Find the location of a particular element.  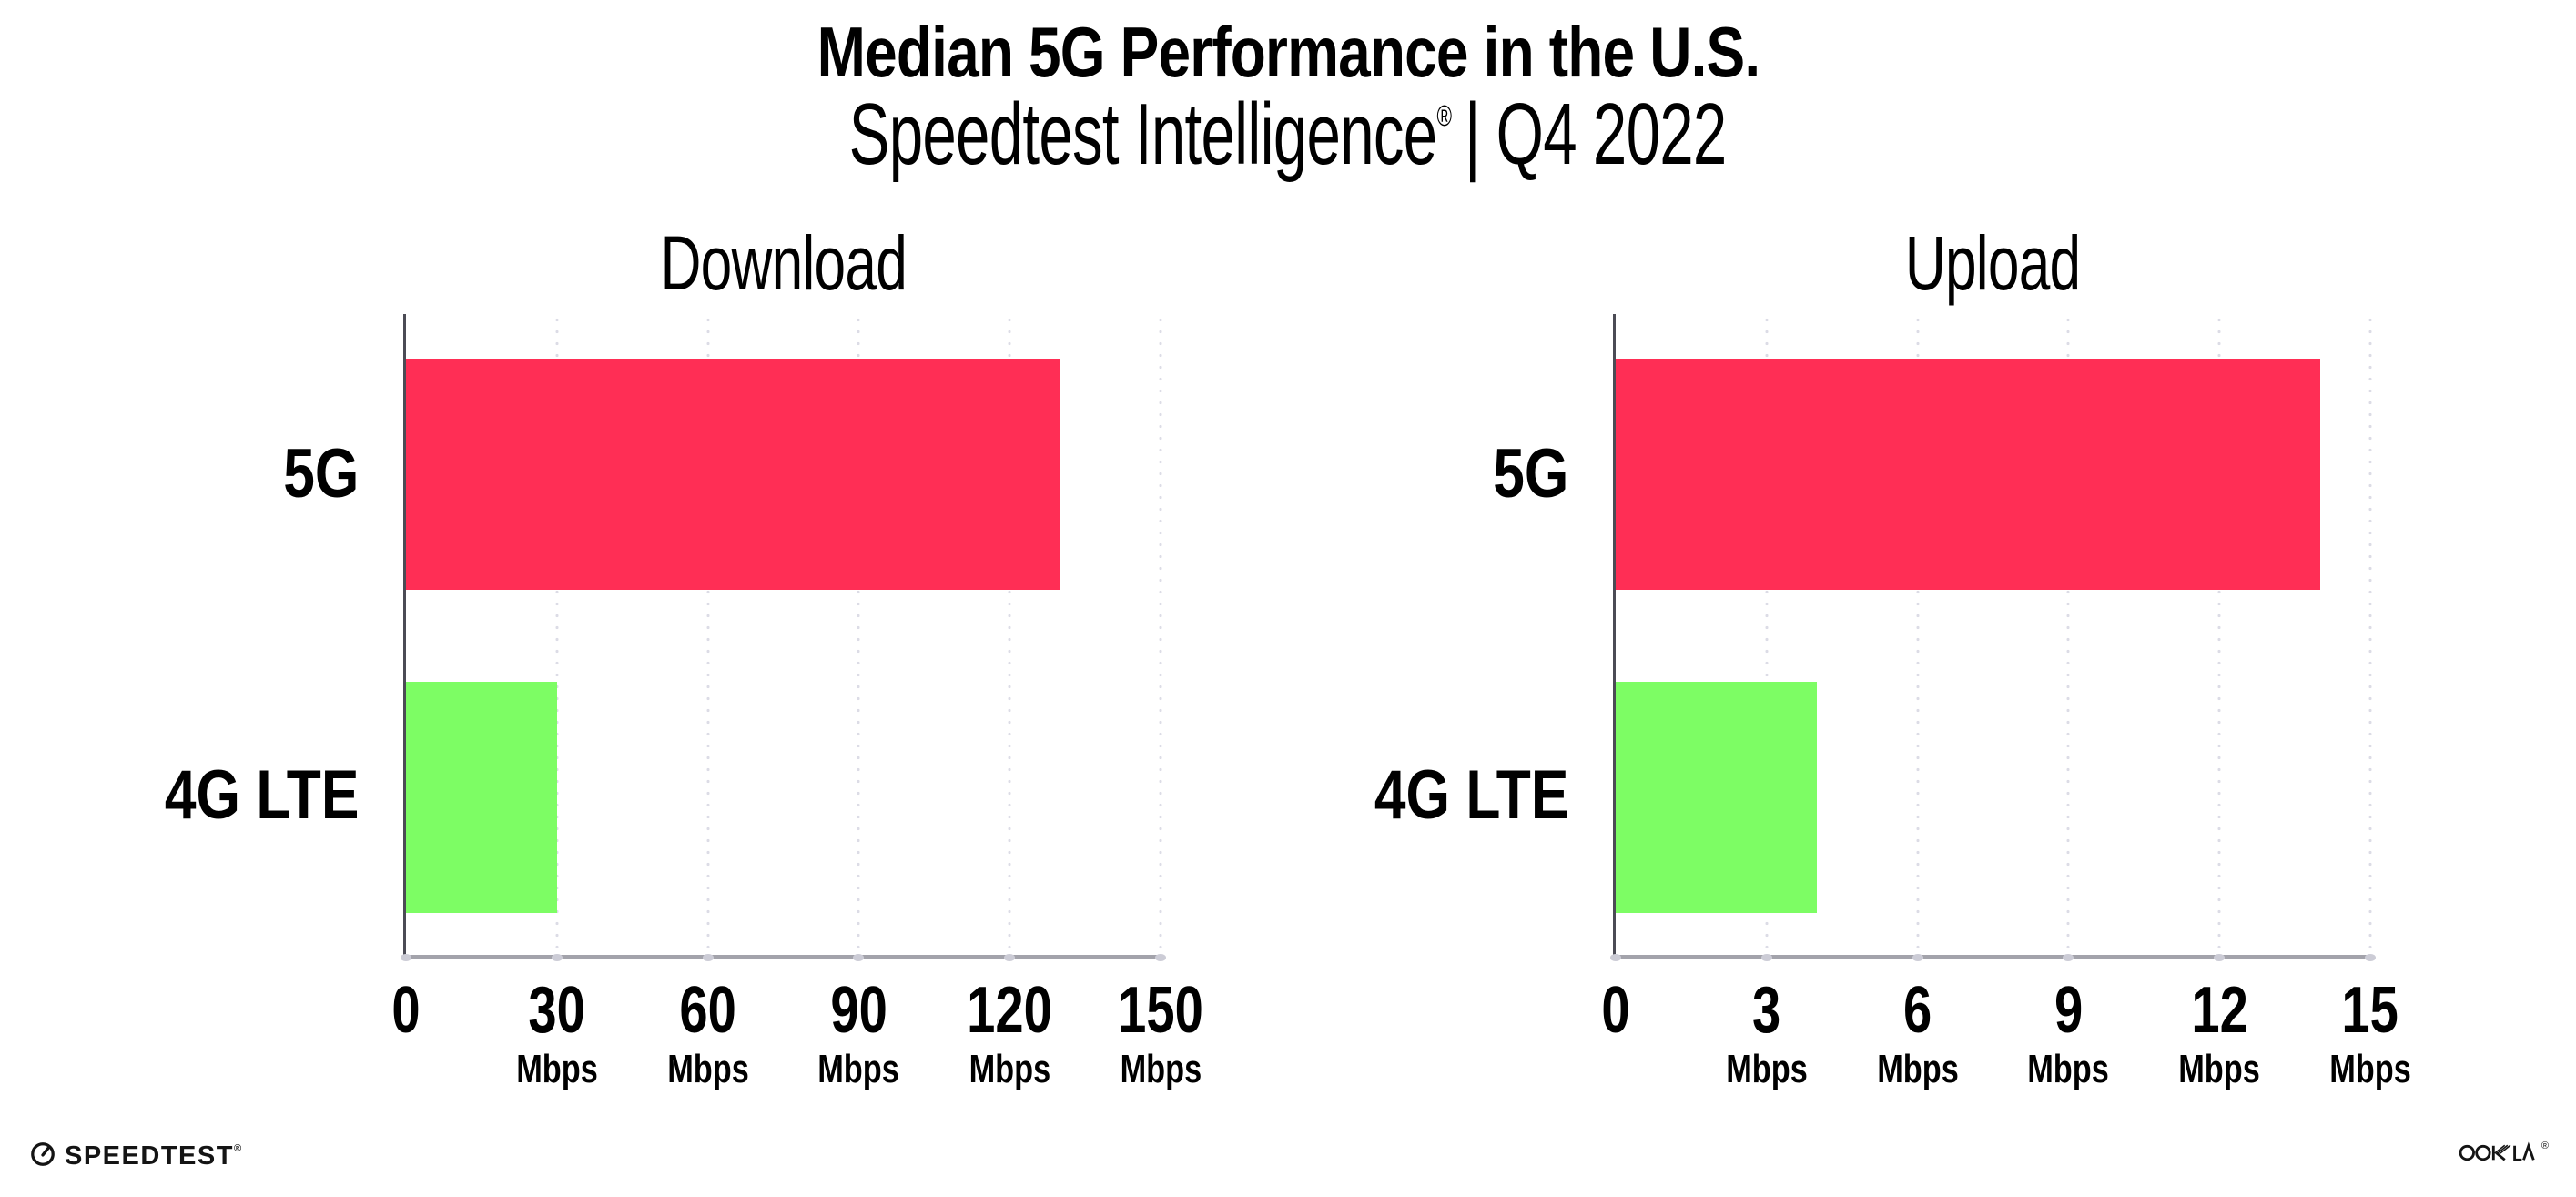

x-tick-label: 60 Mbps is located at coordinates (707, 1033).